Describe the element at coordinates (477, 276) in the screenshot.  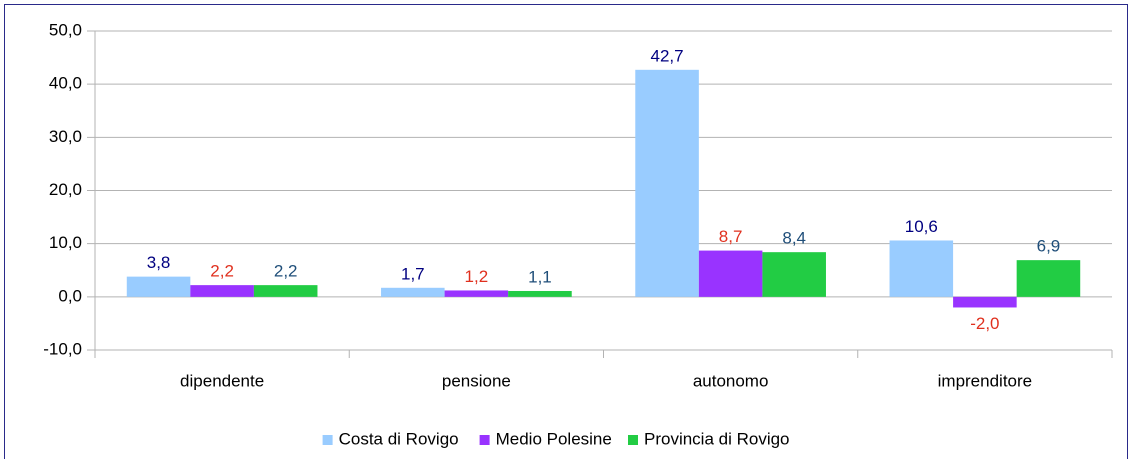
I see `value-label: 1,2` at that location.